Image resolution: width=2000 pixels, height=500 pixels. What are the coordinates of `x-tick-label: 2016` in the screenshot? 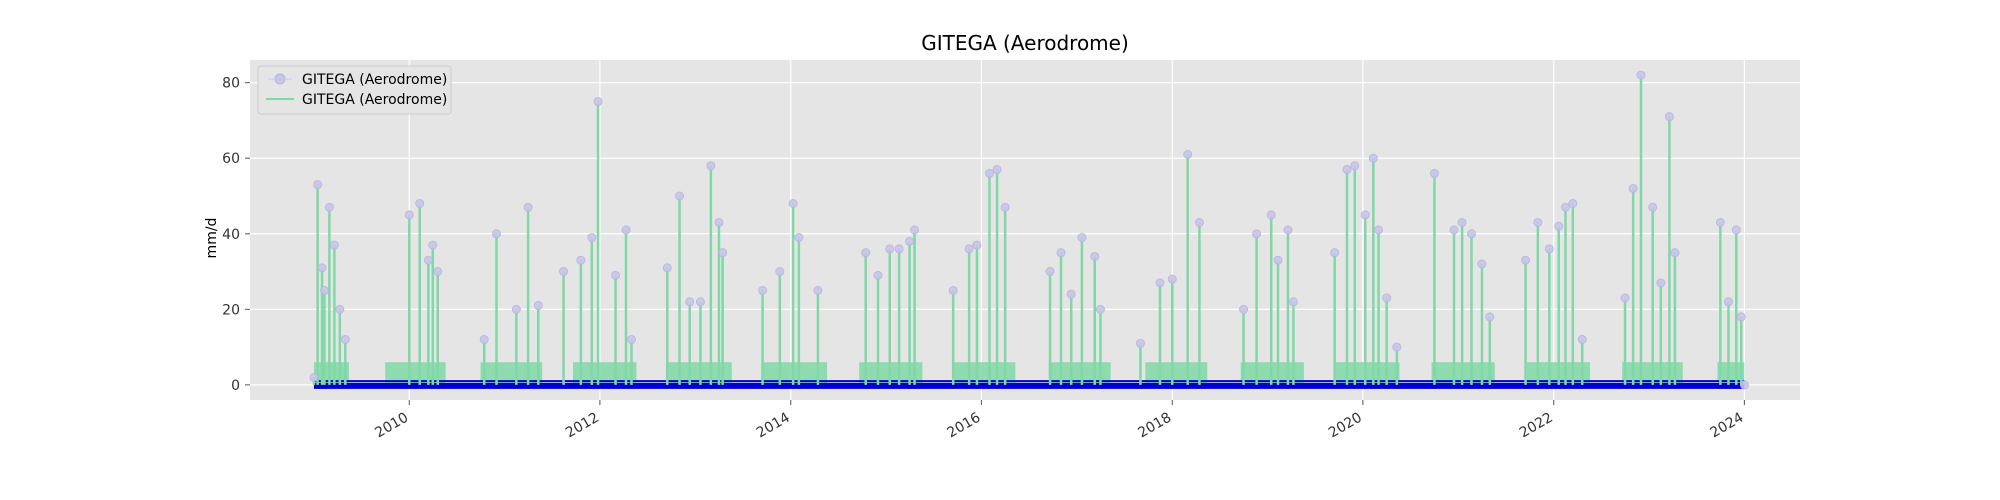 It's located at (964, 426).